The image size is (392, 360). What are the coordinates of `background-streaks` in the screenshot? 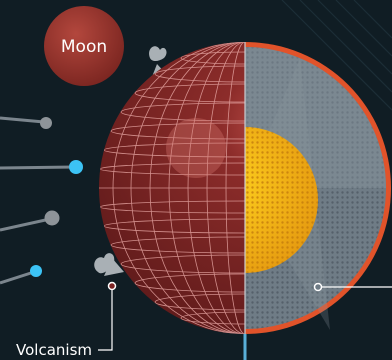 It's located at (336, 55).